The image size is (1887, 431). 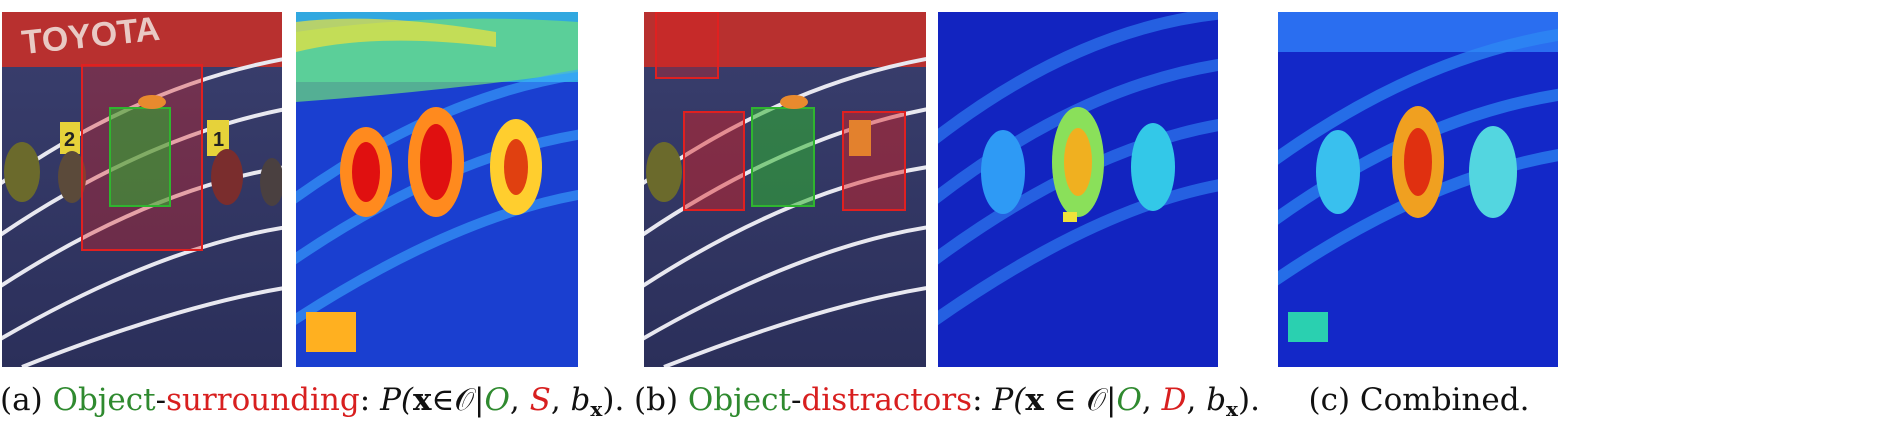 What do you see at coordinates (1418, 189) in the screenshot?
I see `heatmap-combined-panel` at bounding box center [1418, 189].